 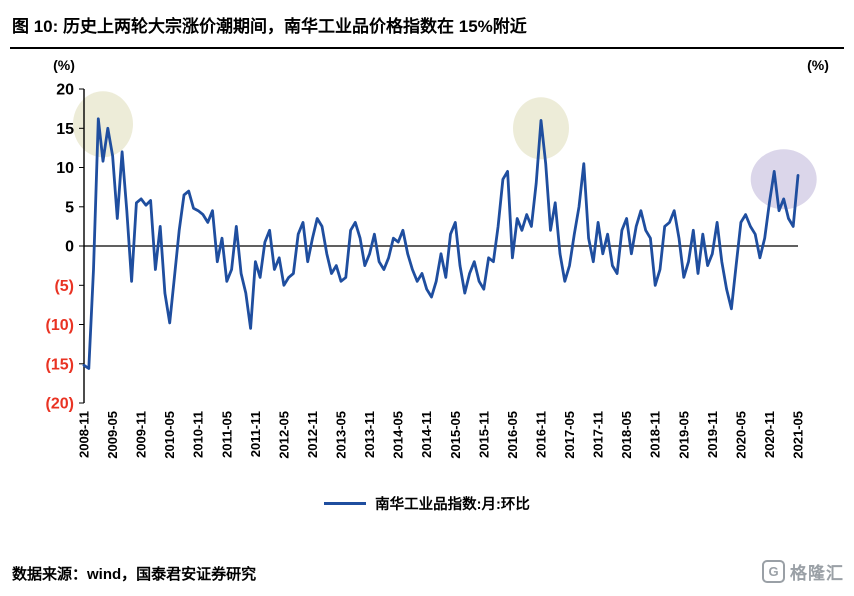 I want to click on figure-title: 图 10: 历史上两轮大宗涨价潮期间，南华工业品价格指数在 15%附近, so click(x=427, y=29).